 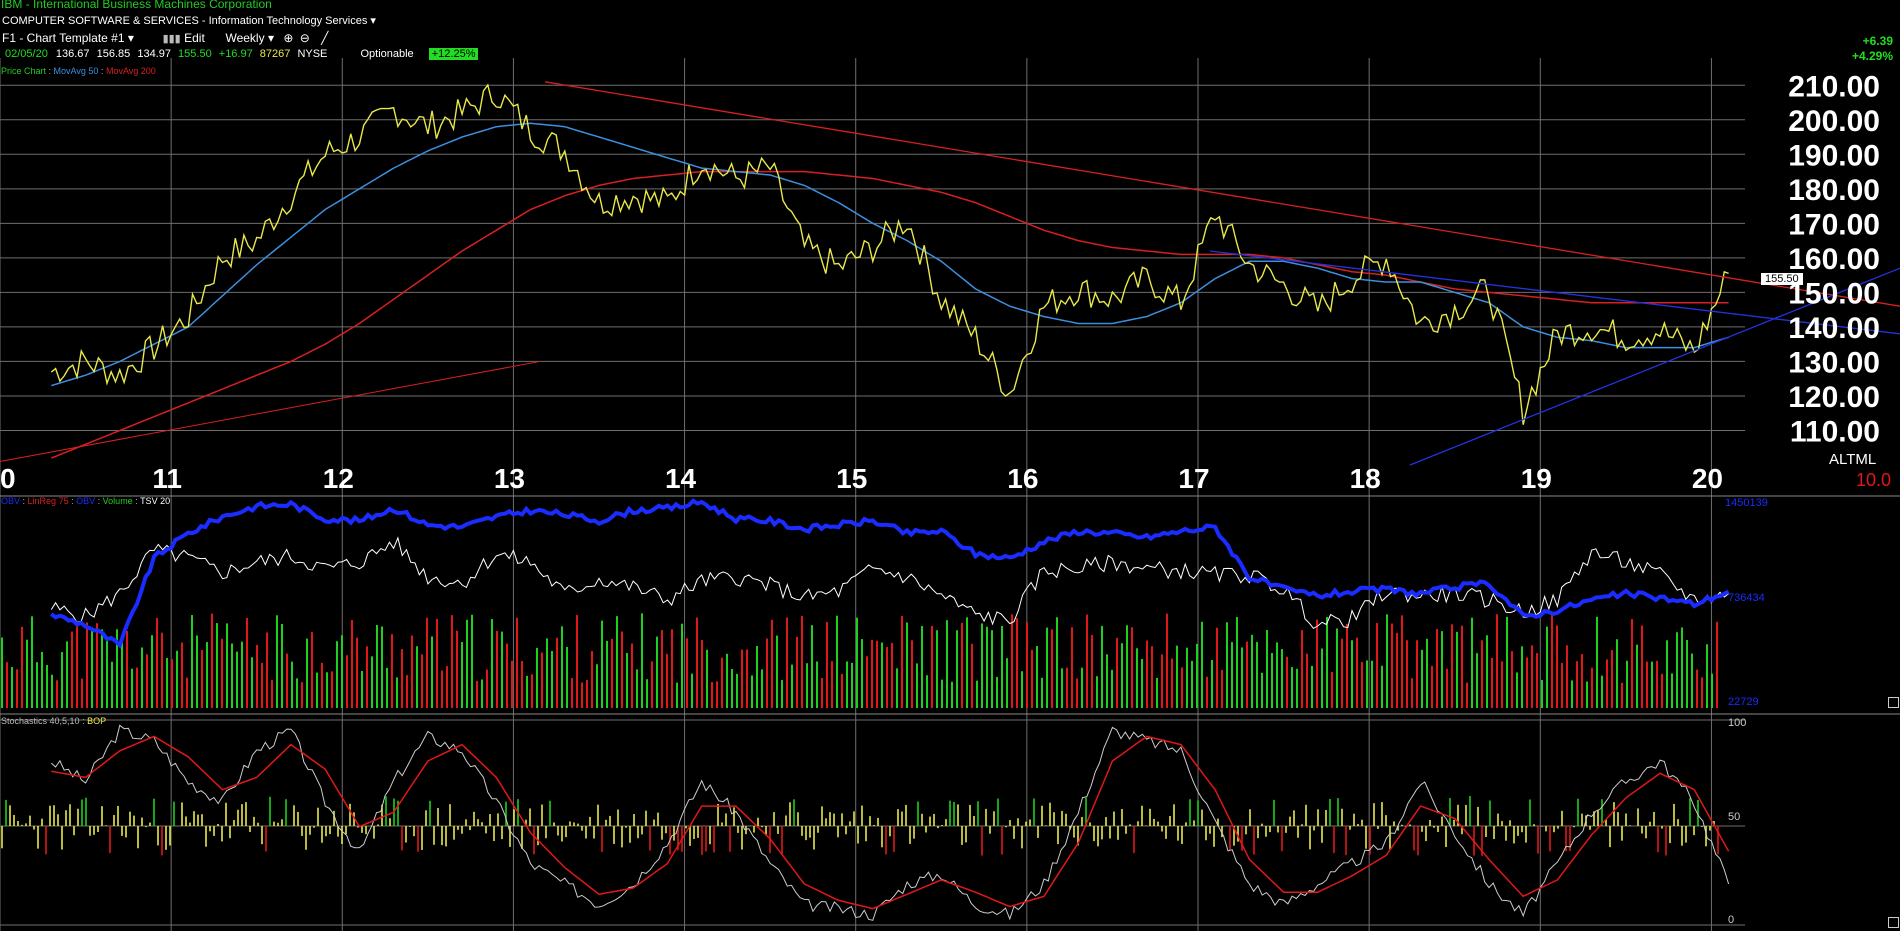 What do you see at coordinates (235, 54) in the screenshot?
I see `quote-change: +16.97` at bounding box center [235, 54].